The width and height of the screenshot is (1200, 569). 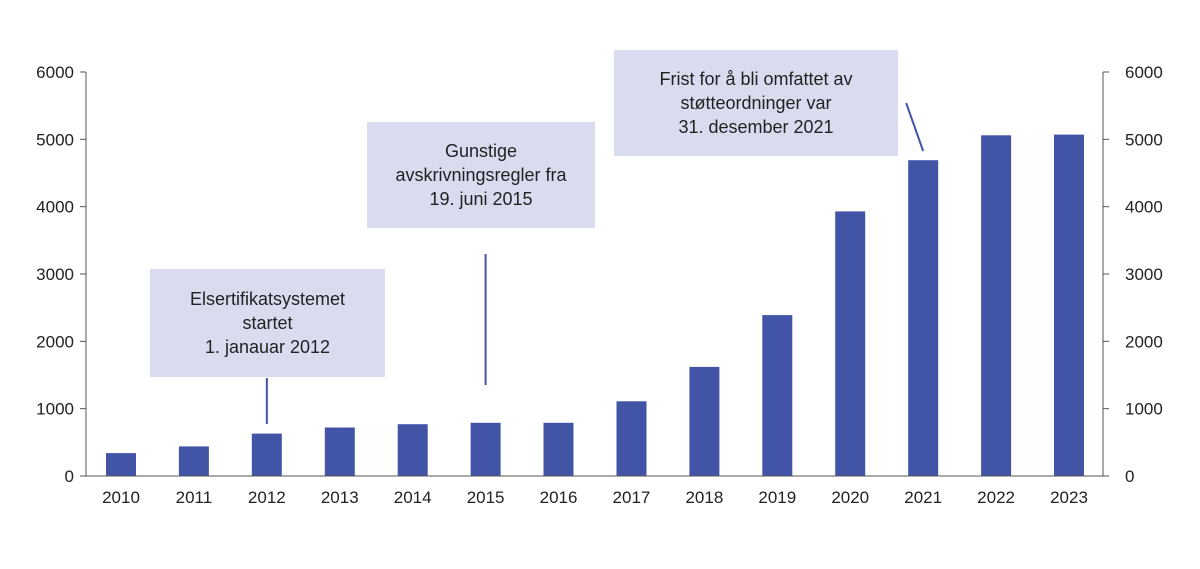 What do you see at coordinates (55, 409) in the screenshot?
I see `left-y-tick-label: 1000` at bounding box center [55, 409].